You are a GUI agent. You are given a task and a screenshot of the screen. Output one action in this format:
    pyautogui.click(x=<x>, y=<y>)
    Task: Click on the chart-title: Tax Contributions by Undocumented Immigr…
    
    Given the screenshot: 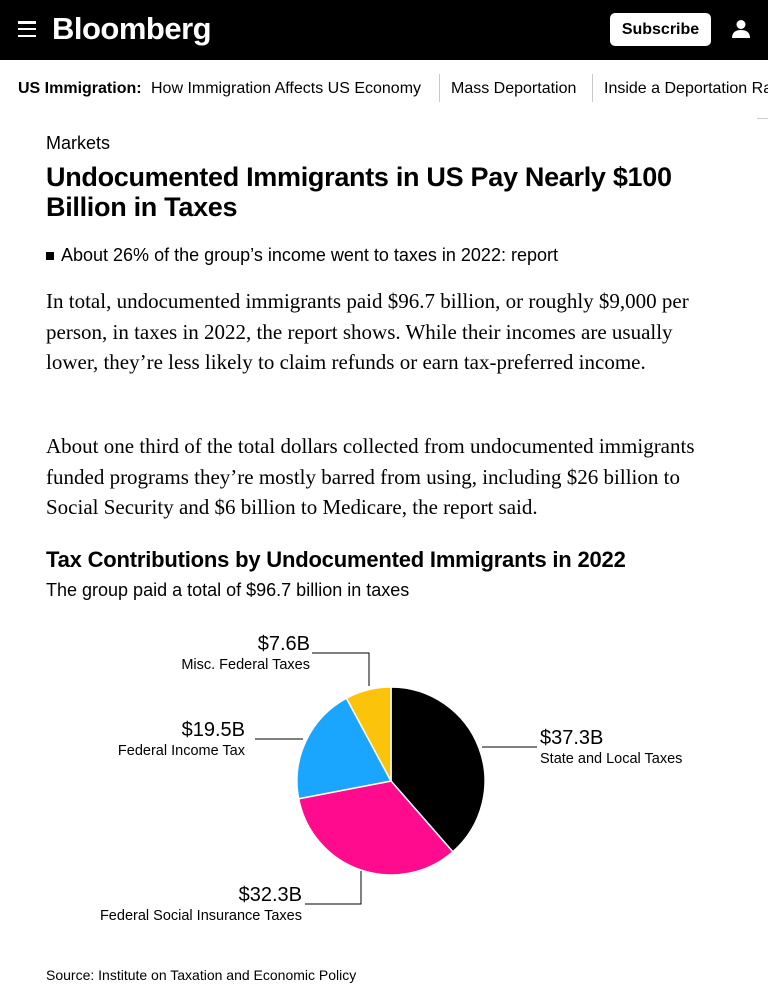 What is the action you would take?
    pyautogui.click(x=336, y=559)
    